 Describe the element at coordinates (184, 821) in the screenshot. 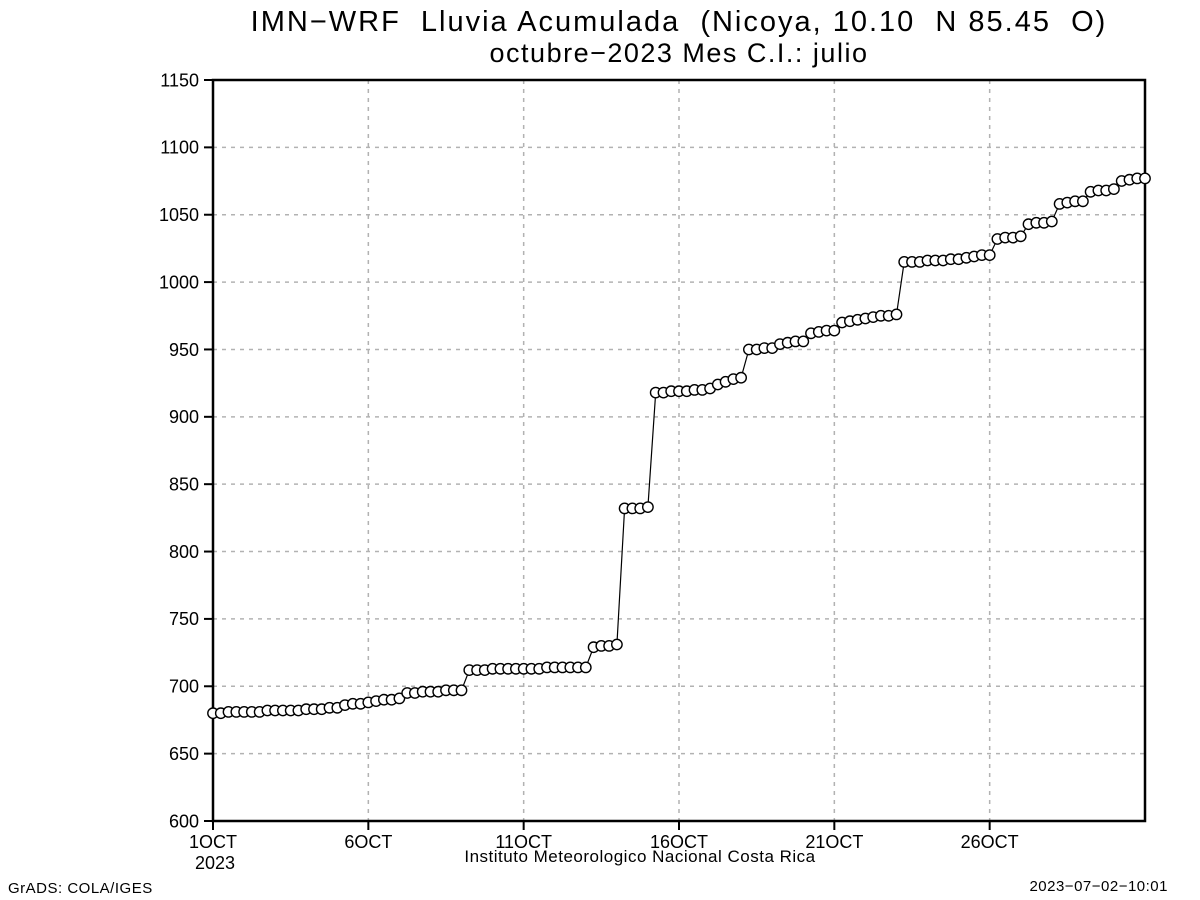

I see `y-tick-label: 600` at that location.